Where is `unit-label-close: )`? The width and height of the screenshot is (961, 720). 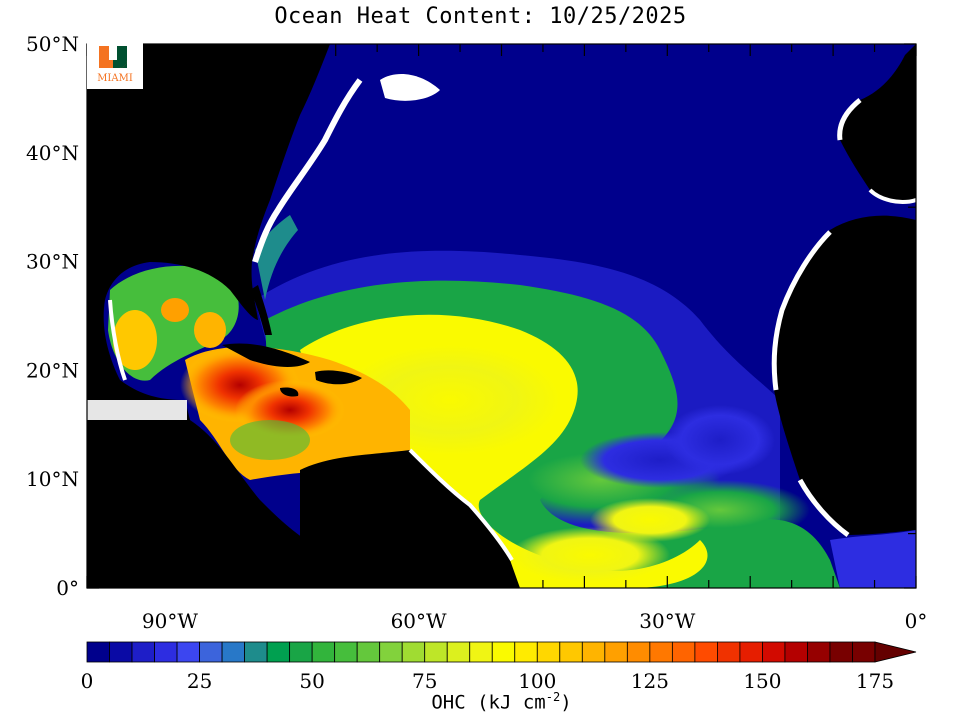
unit-label-close: ) is located at coordinates (566, 702).